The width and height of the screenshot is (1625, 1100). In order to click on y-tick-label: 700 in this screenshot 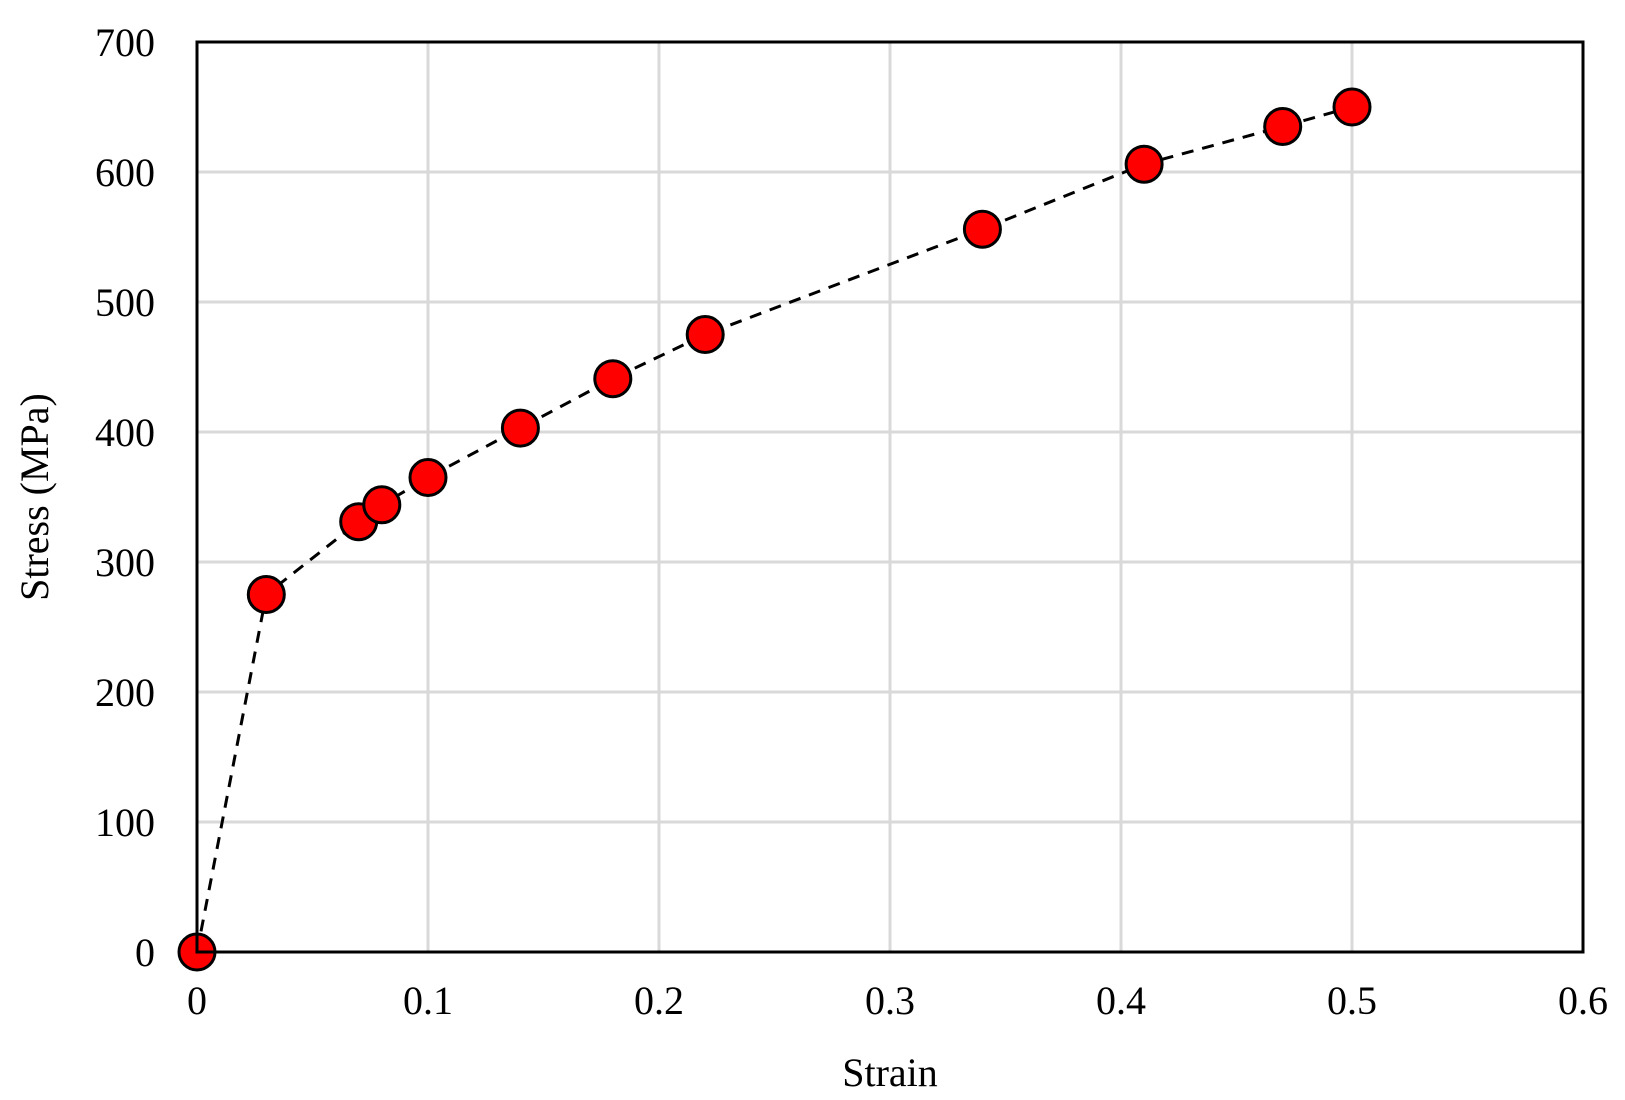, I will do `click(125, 42)`.